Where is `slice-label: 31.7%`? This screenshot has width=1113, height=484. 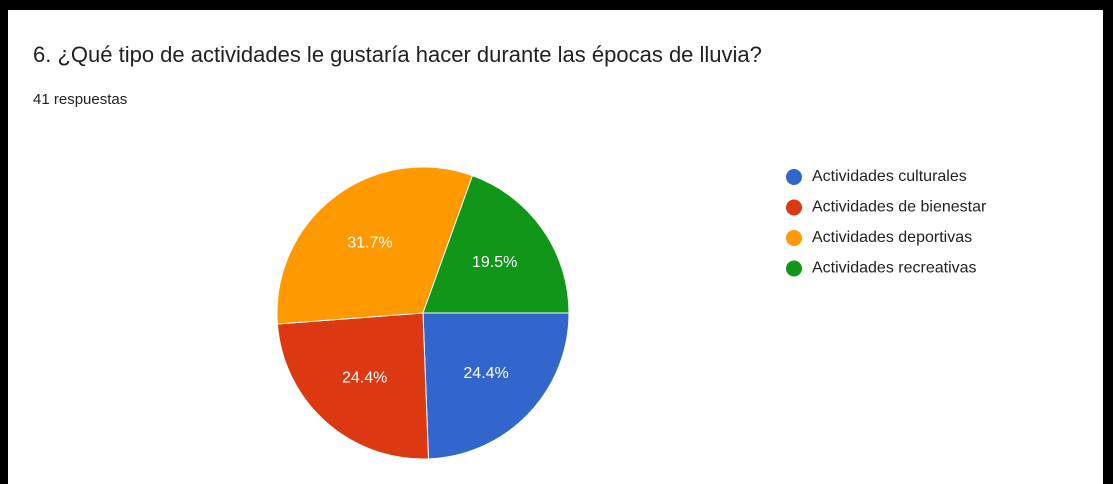
slice-label: 31.7% is located at coordinates (369, 242).